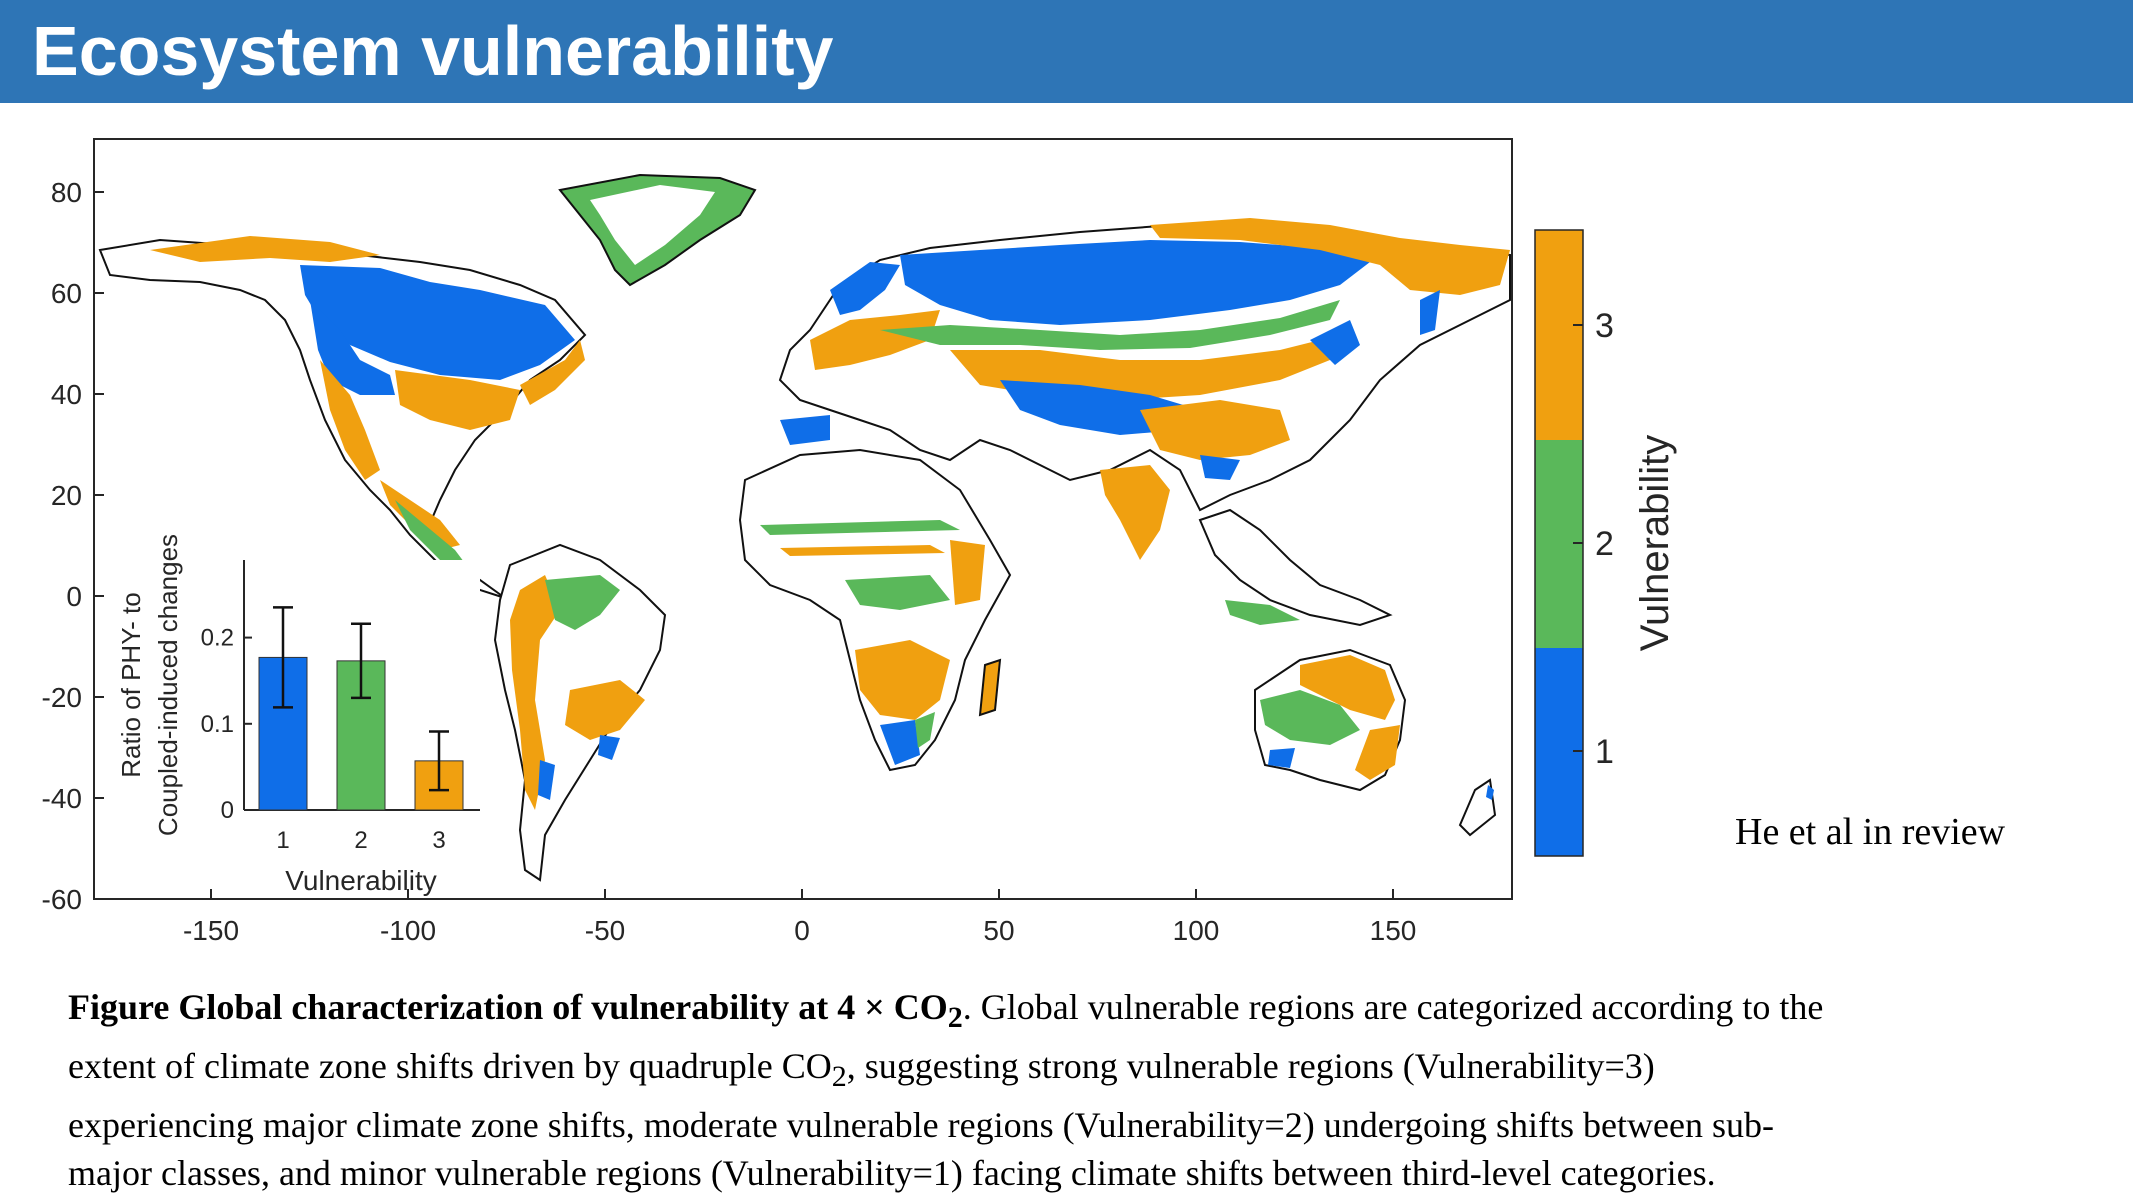  I want to click on asia-orange-arctic, so click(1330, 256).